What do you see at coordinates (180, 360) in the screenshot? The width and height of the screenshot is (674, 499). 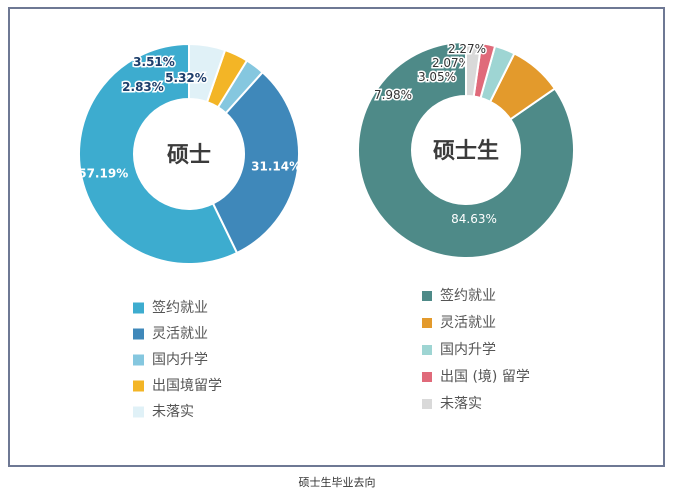 I see `legend1-label-3: 国内升学` at bounding box center [180, 360].